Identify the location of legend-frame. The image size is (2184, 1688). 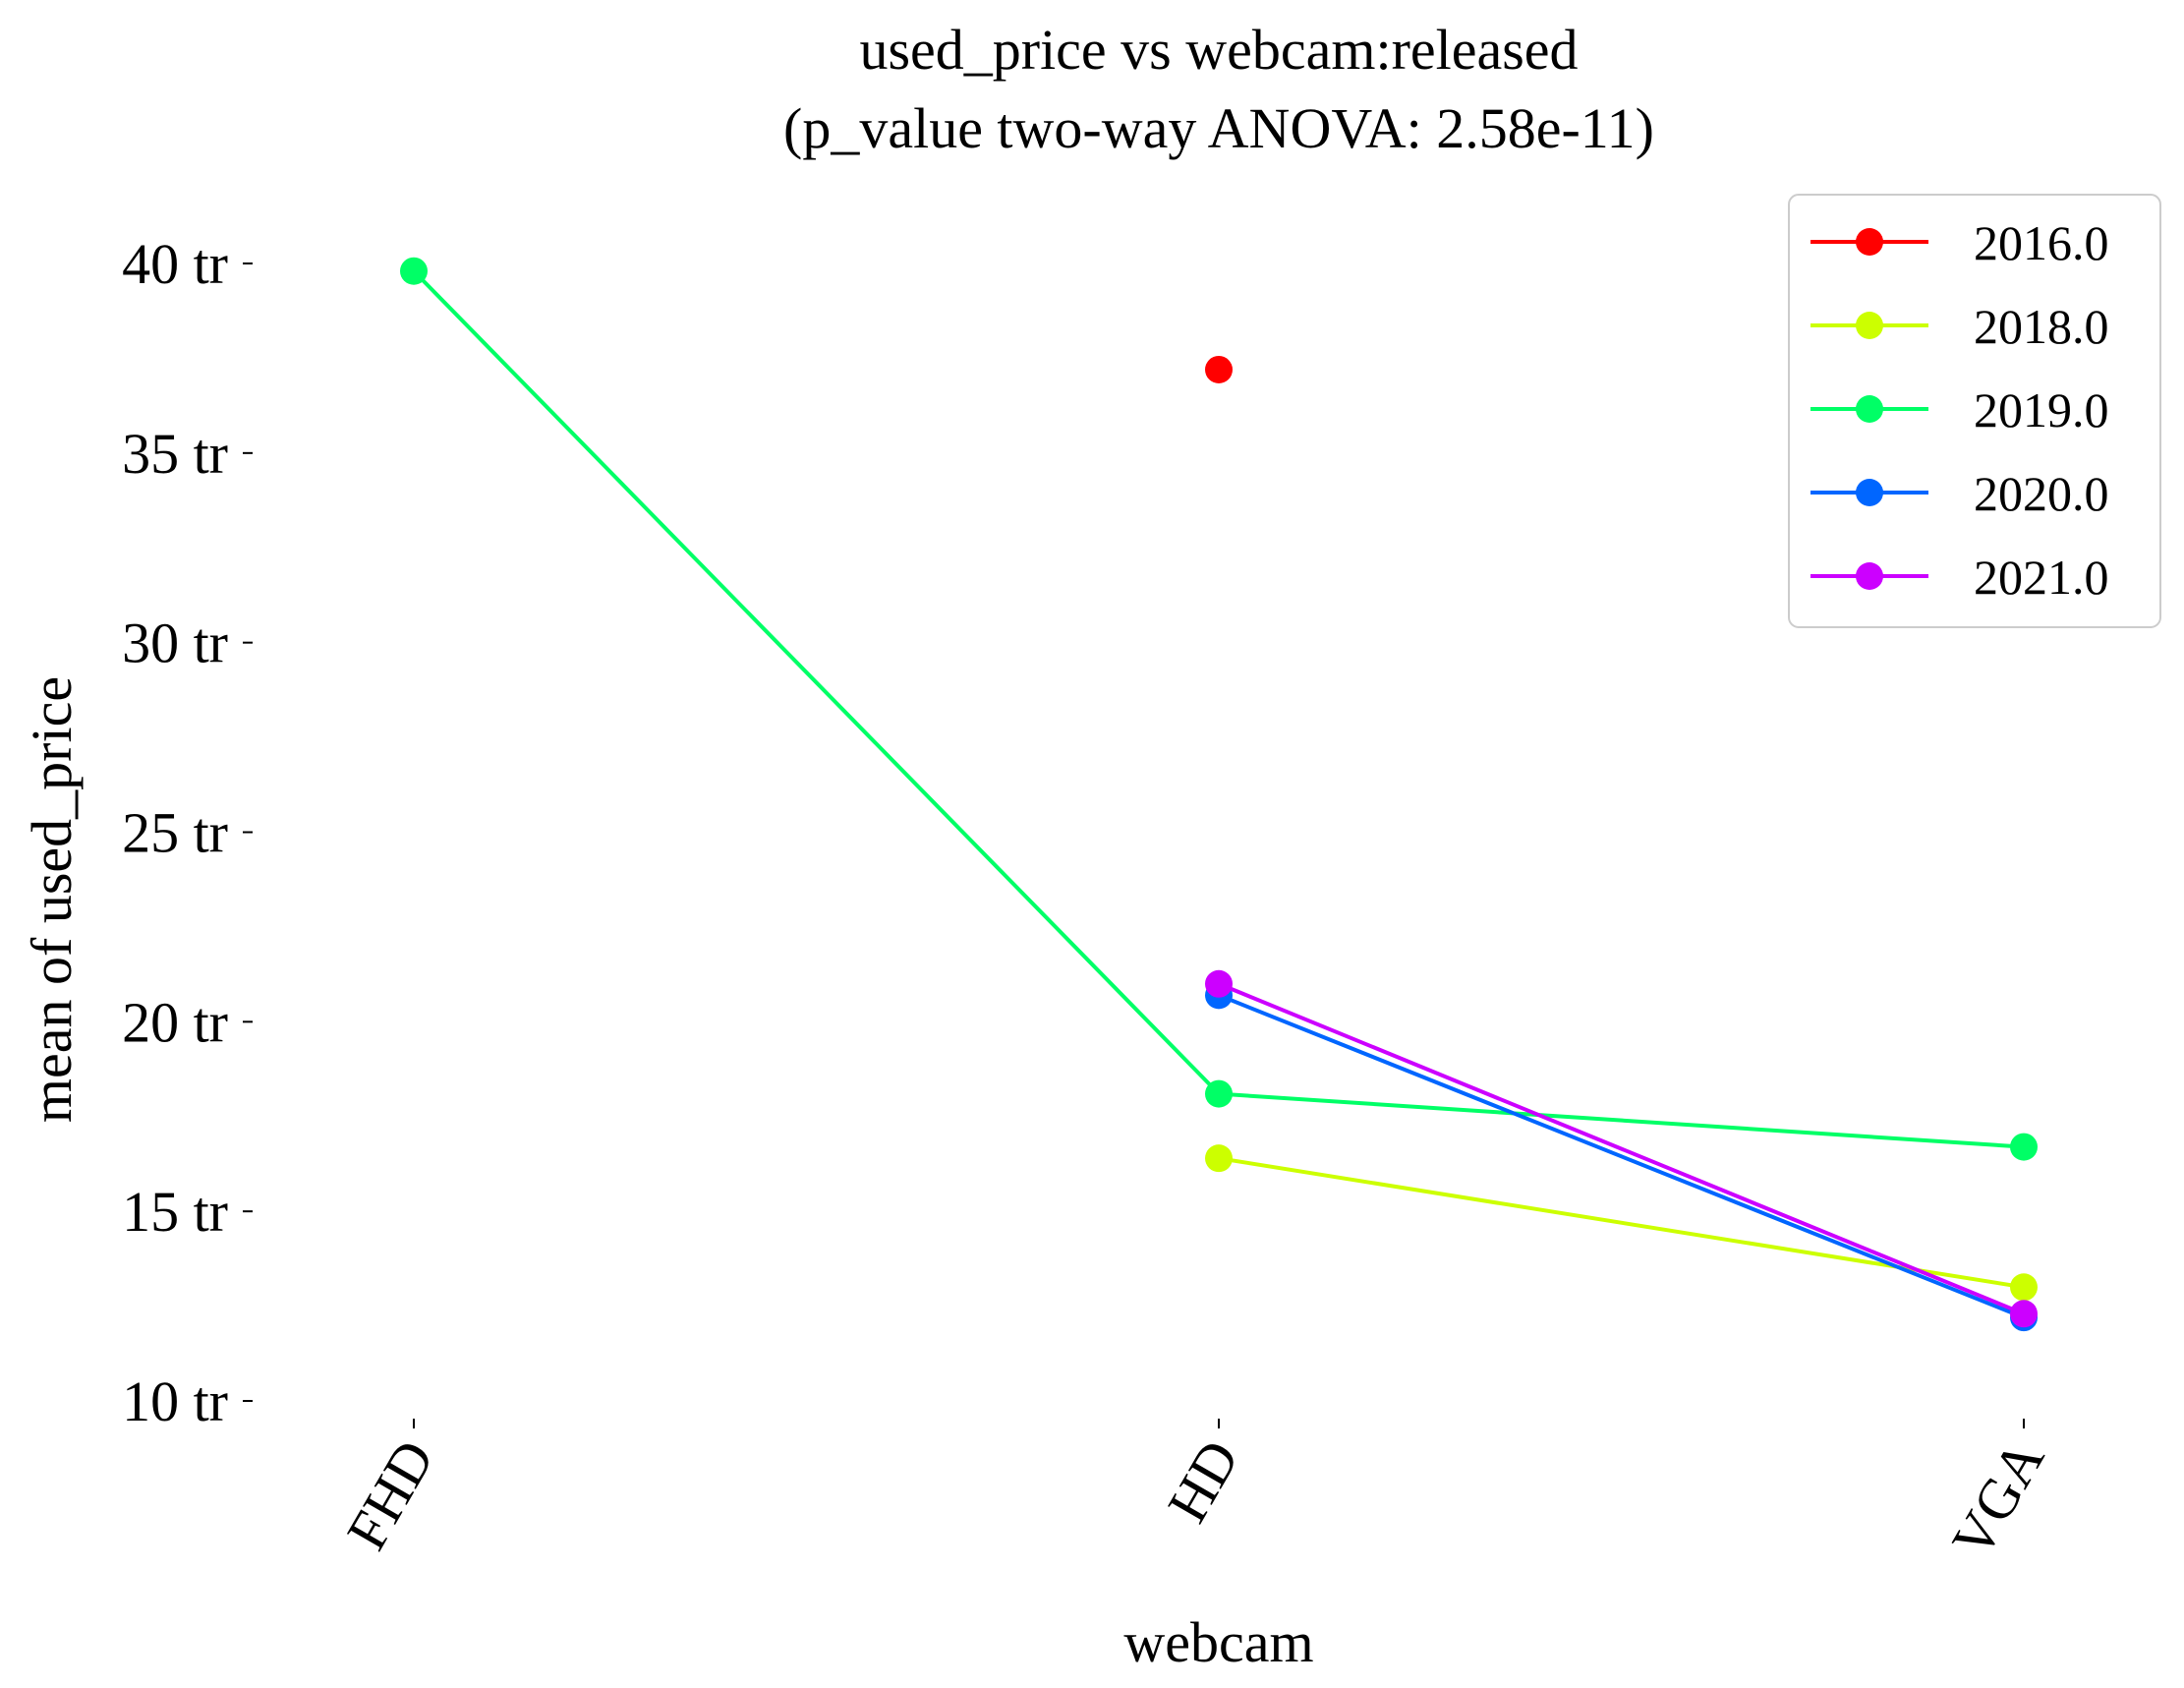
(1974, 411).